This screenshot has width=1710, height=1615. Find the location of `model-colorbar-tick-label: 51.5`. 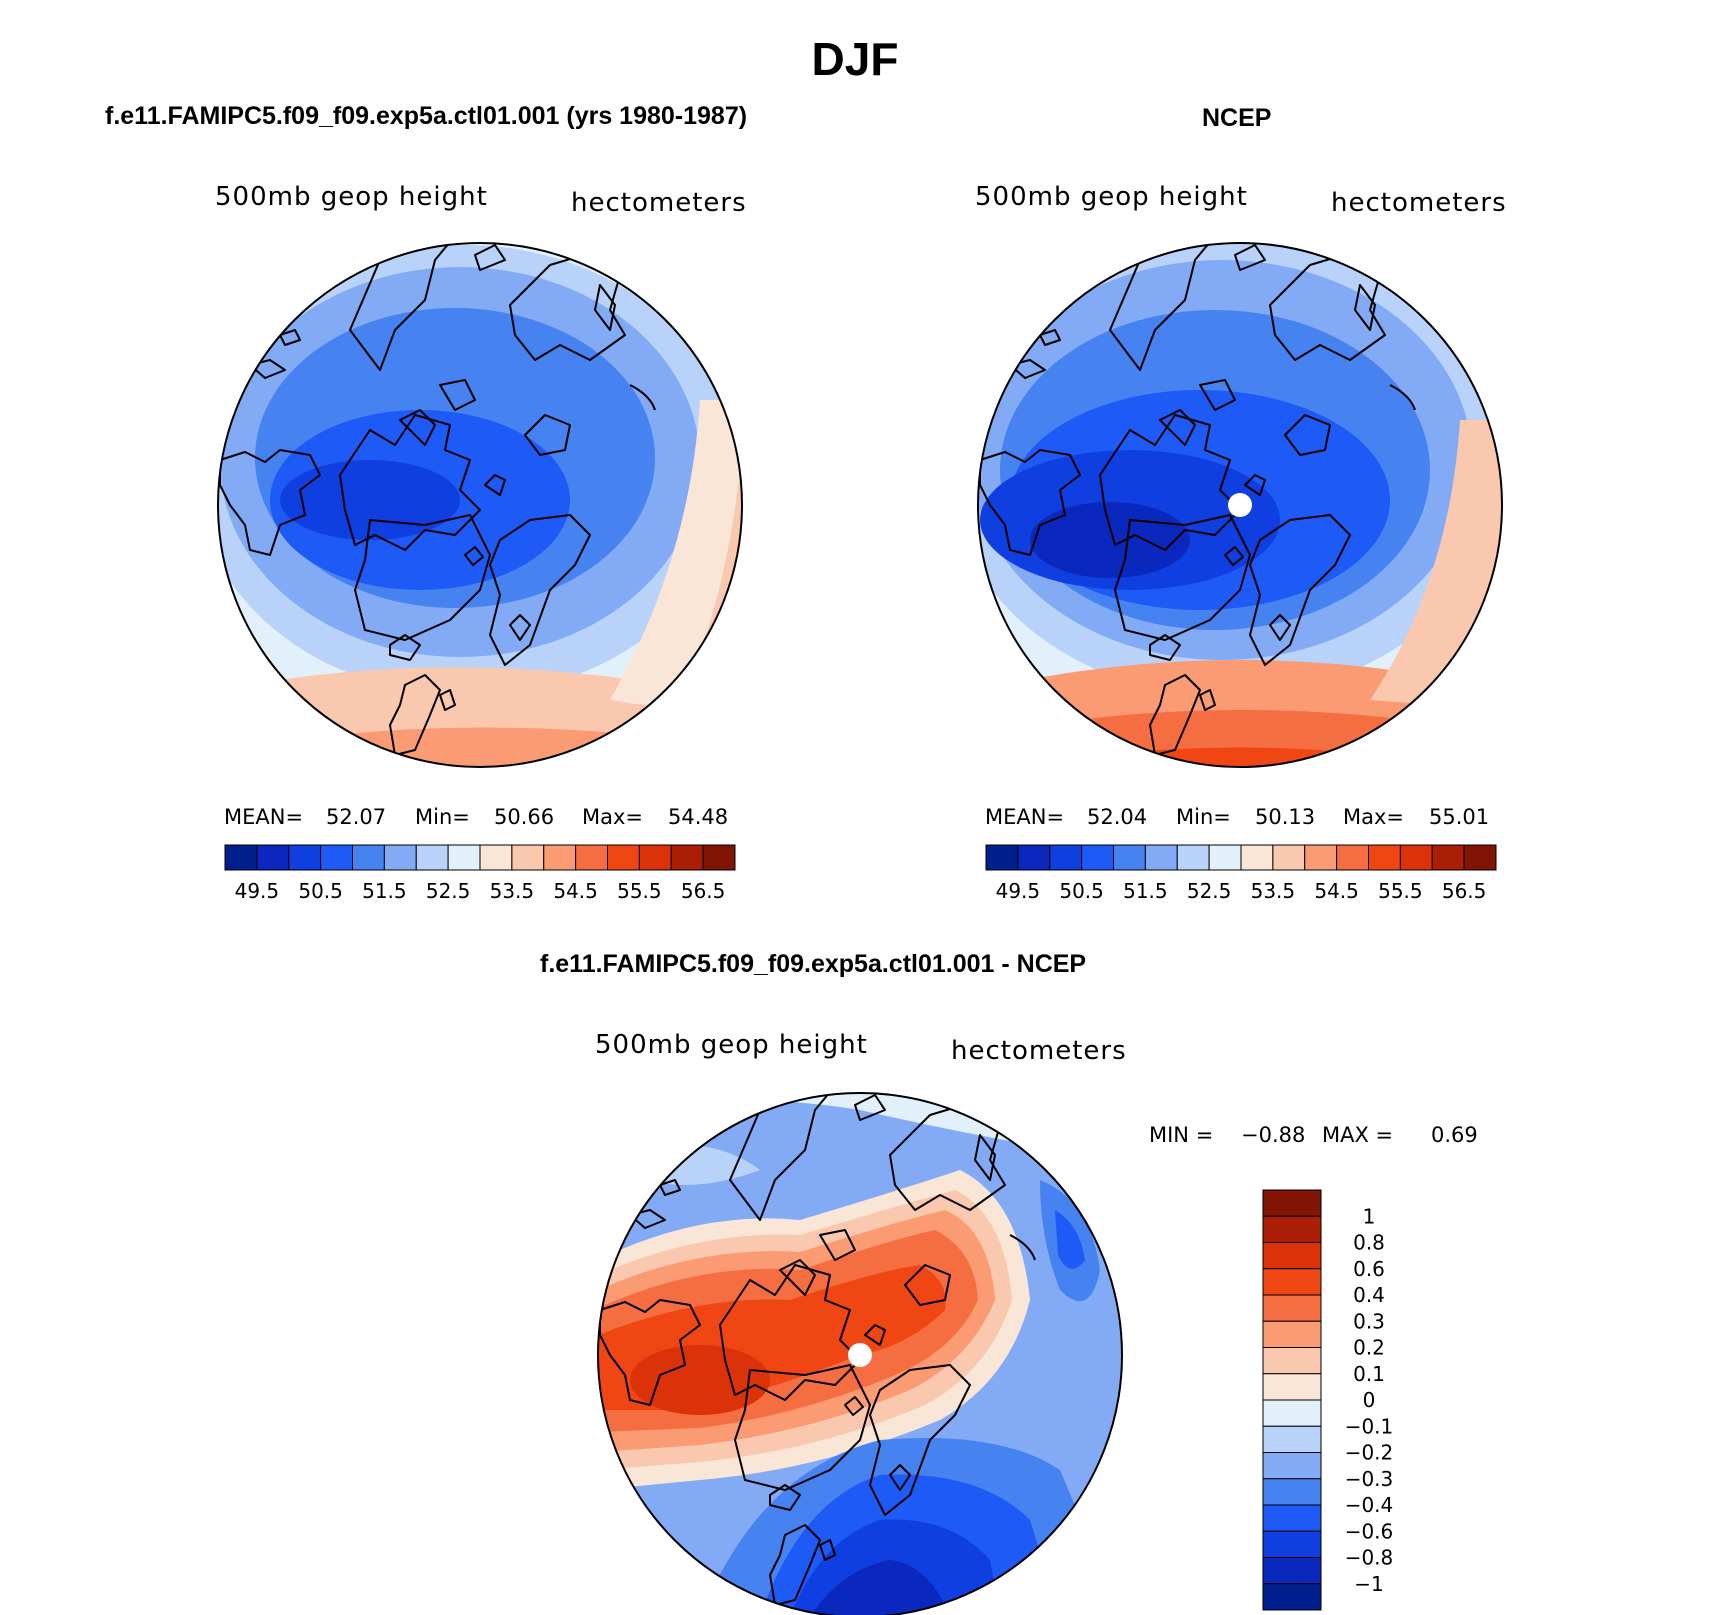

model-colorbar-tick-label: 51.5 is located at coordinates (384, 891).